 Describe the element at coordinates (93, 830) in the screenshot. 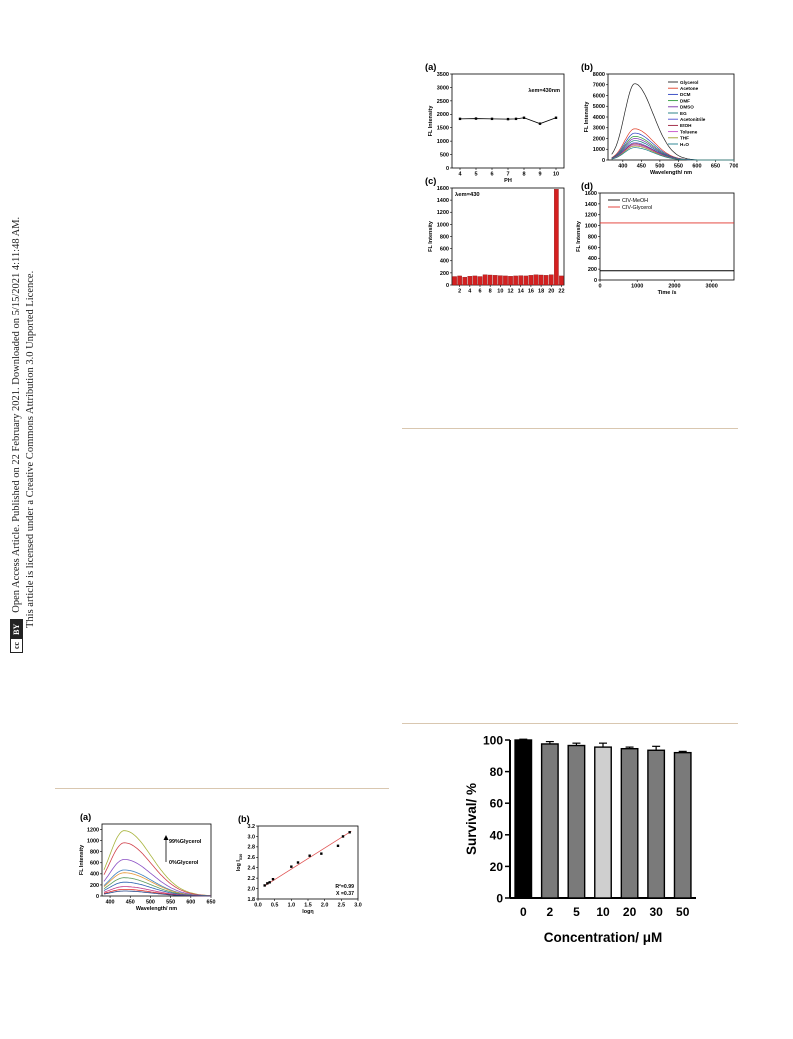

I see `y-tick-label: 1200` at that location.